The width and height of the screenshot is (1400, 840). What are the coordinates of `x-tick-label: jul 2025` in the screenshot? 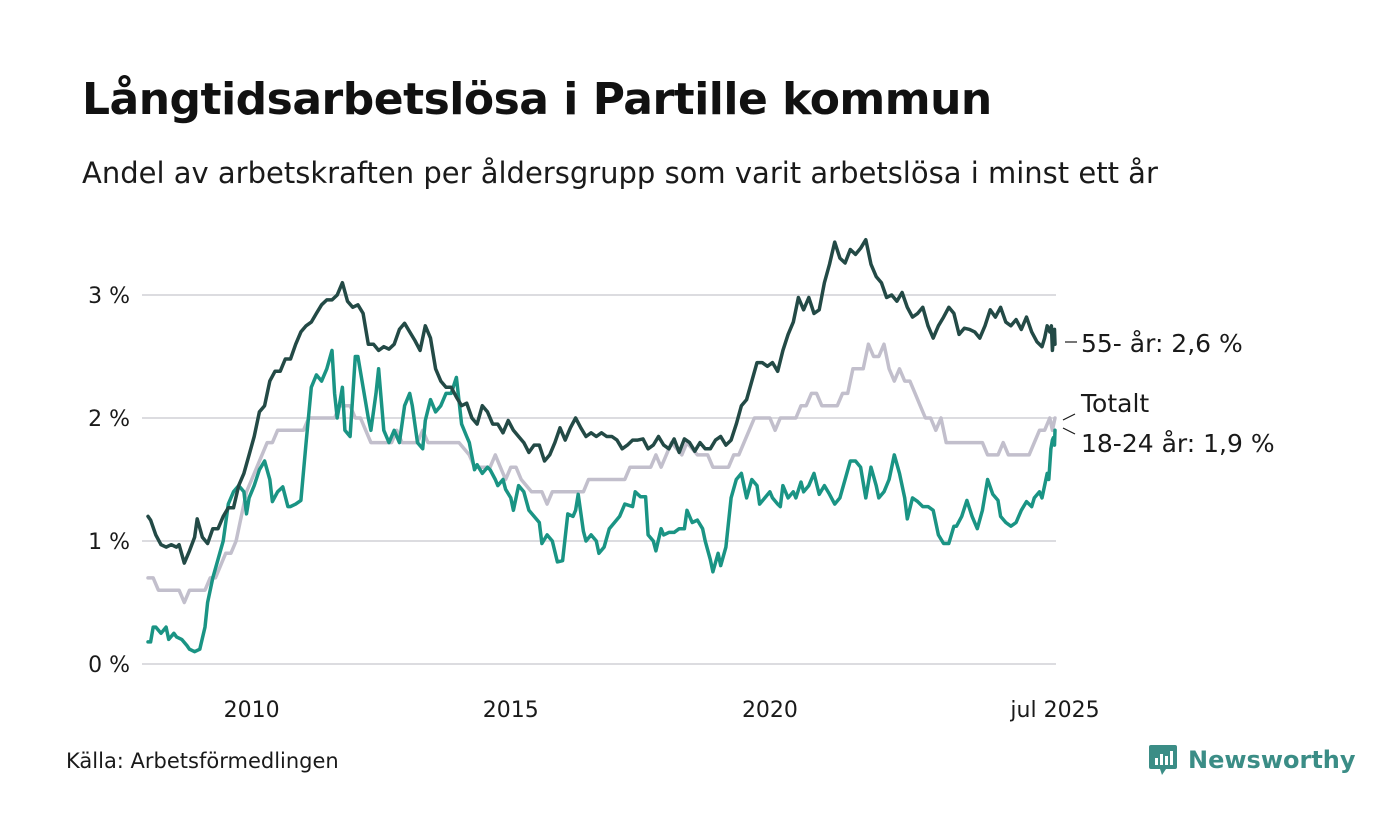 It's located at (1054, 710).